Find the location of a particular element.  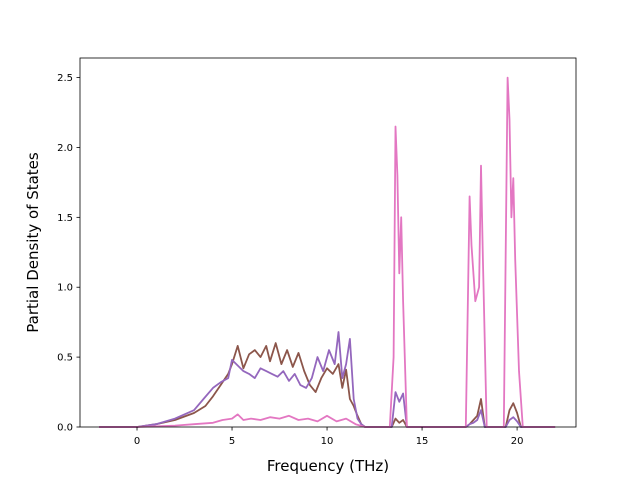

x-tick-label: 10 is located at coordinates (327, 441).